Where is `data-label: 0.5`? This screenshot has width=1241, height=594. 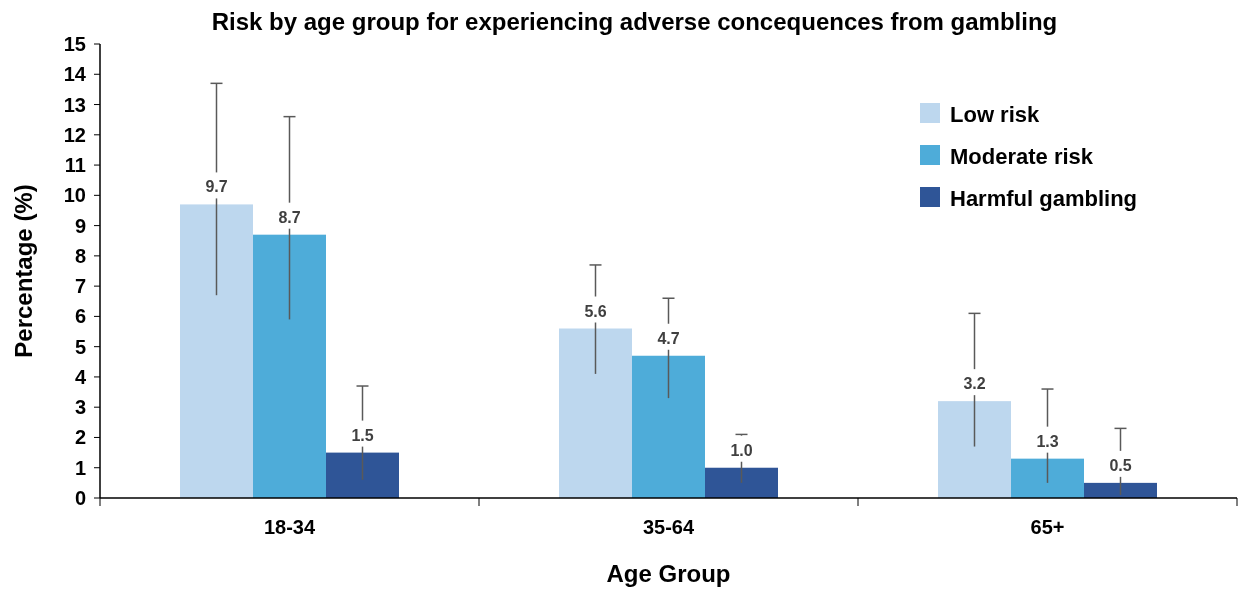
data-label: 0.5 is located at coordinates (1120, 465).